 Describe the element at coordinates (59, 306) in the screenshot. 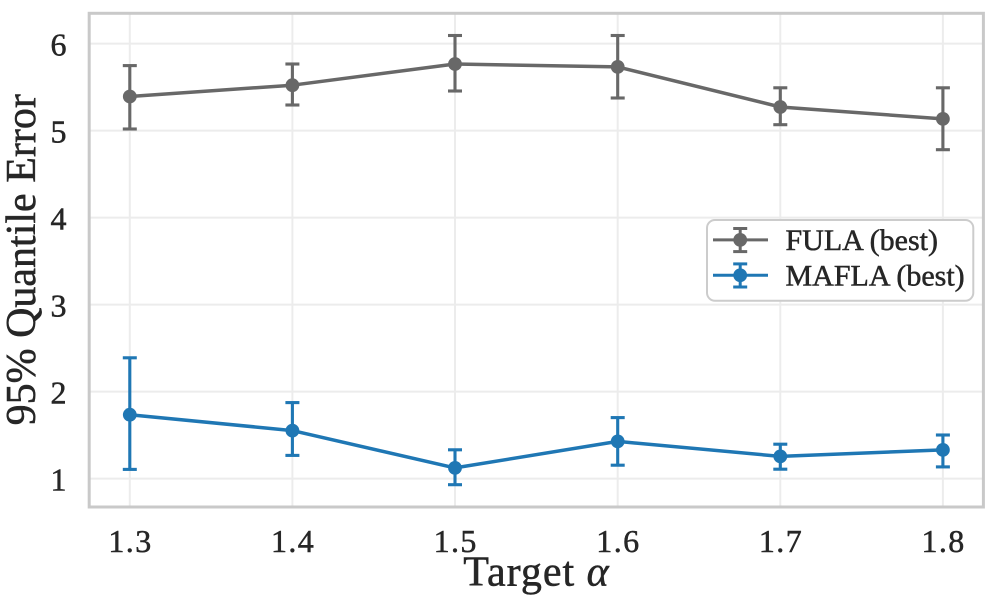

I see `svg-text: 3` at that location.